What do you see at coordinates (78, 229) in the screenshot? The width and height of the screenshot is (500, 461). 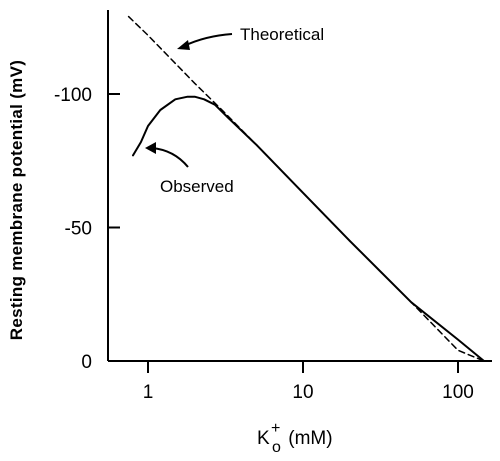 I see `y-tick-label: -50` at bounding box center [78, 229].